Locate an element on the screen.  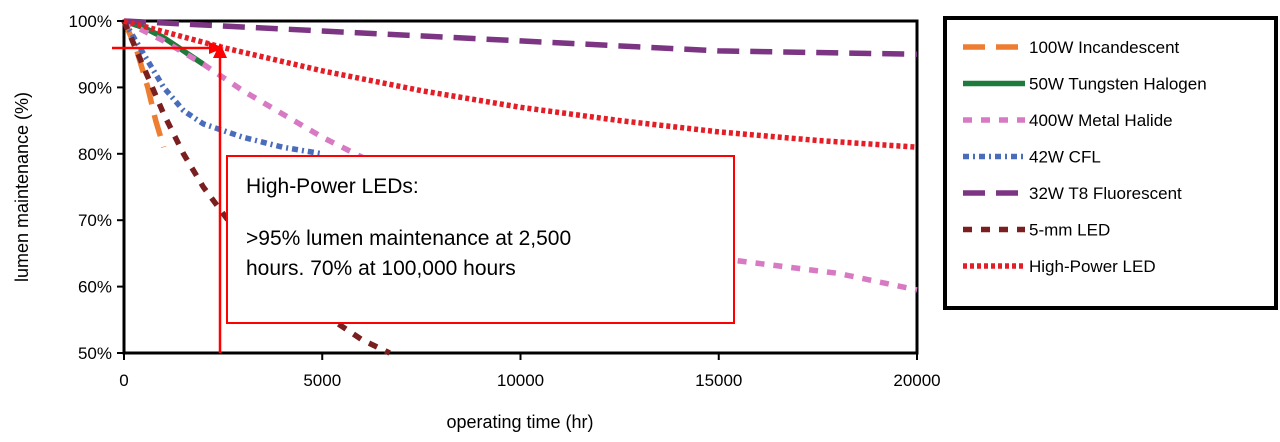
legend-label-50w-tungsten-halogen: 50W Tungsten Halogen is located at coordinates (1118, 84).